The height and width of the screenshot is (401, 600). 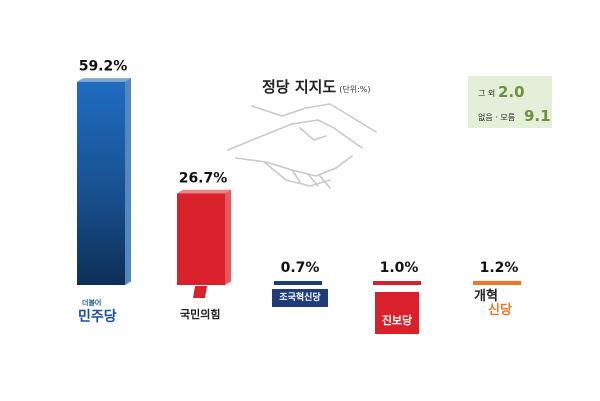 I want to click on party-logo-name: 진보당, so click(x=397, y=320).